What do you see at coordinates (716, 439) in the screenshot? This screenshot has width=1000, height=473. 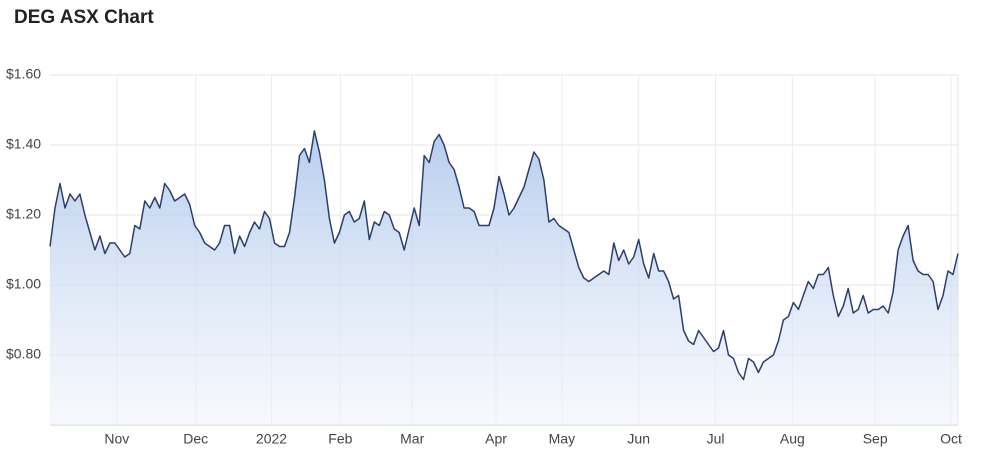 I see `x-tick-label: Jul` at bounding box center [716, 439].